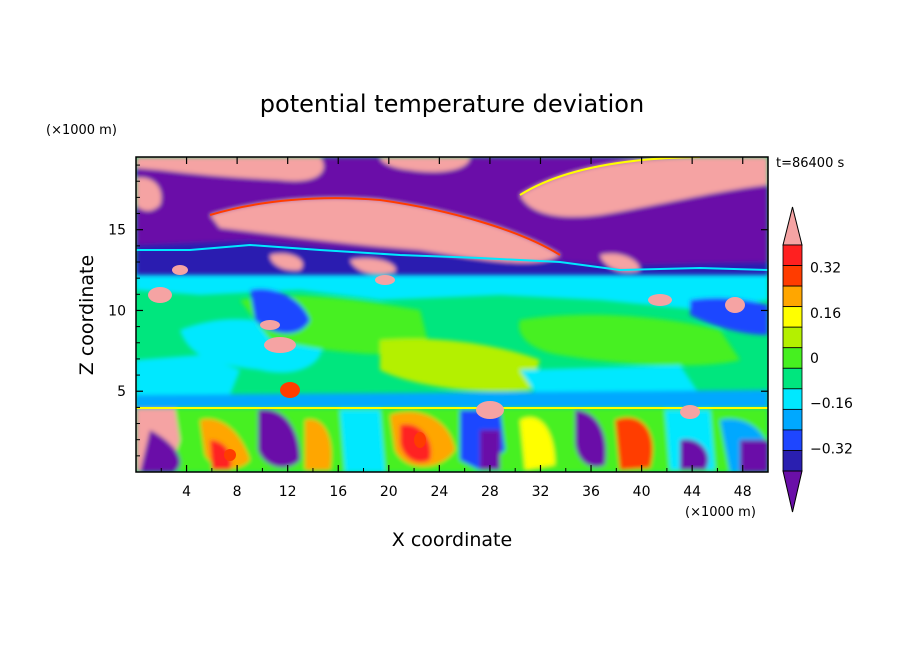  What do you see at coordinates (338, 492) in the screenshot?
I see `x-tick-label: 16` at bounding box center [338, 492].